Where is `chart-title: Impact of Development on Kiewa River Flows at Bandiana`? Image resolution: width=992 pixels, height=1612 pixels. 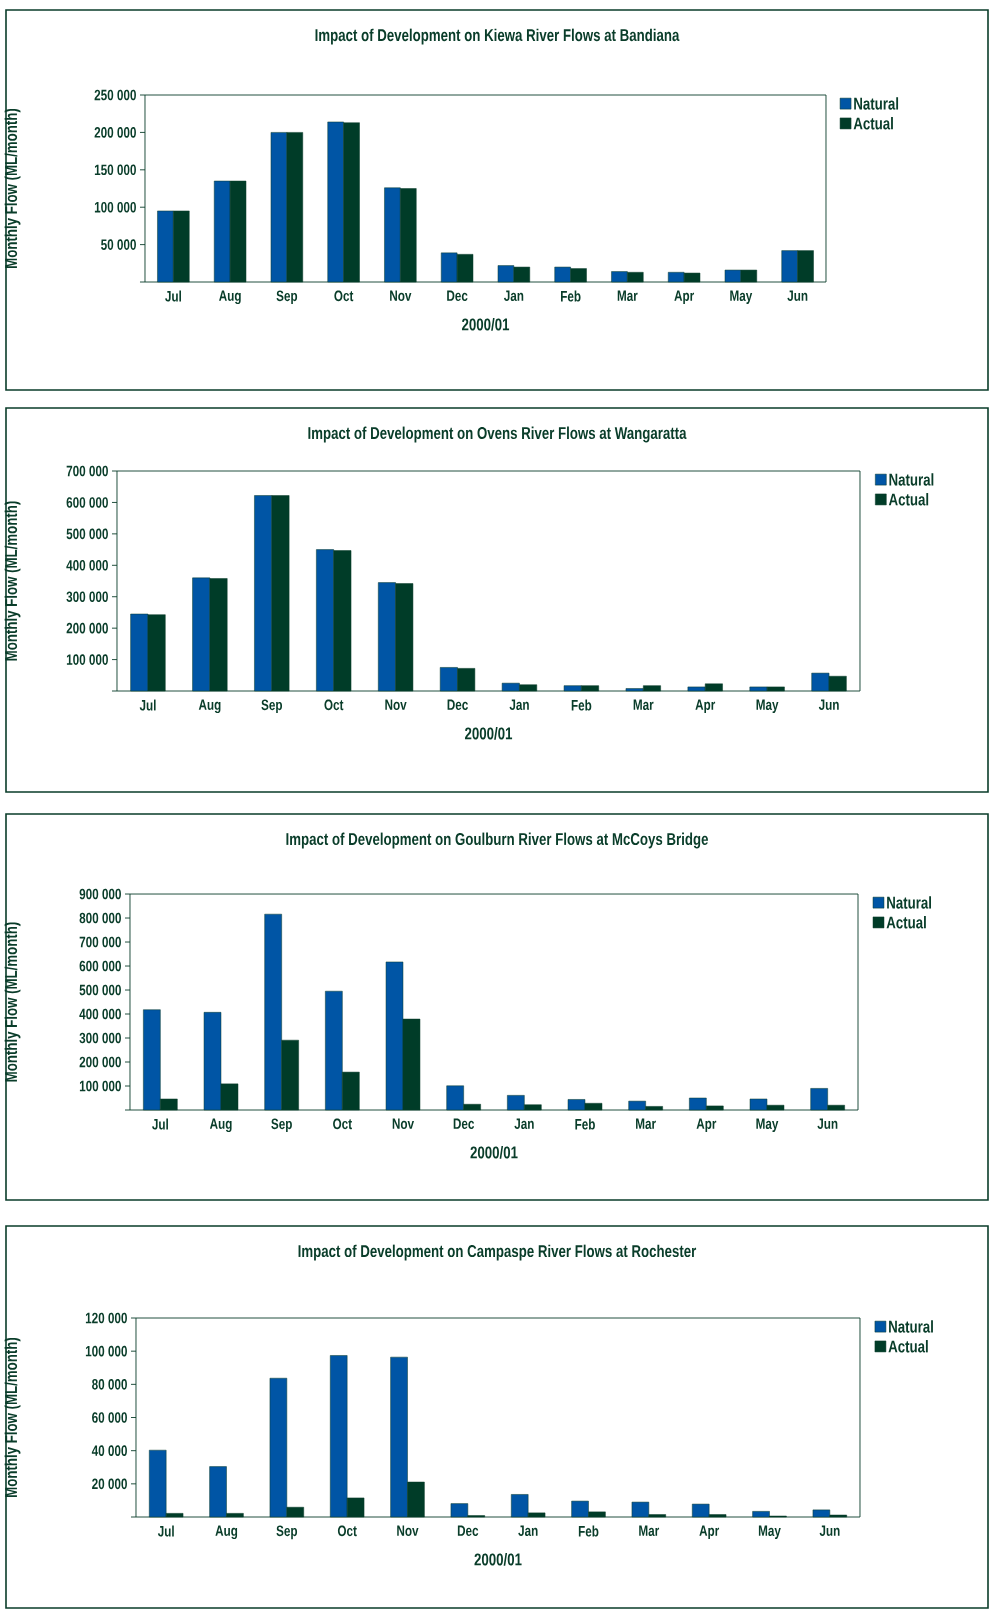 chart-title: Impact of Development on Kiewa River Flows at Bandiana is located at coordinates (497, 36).